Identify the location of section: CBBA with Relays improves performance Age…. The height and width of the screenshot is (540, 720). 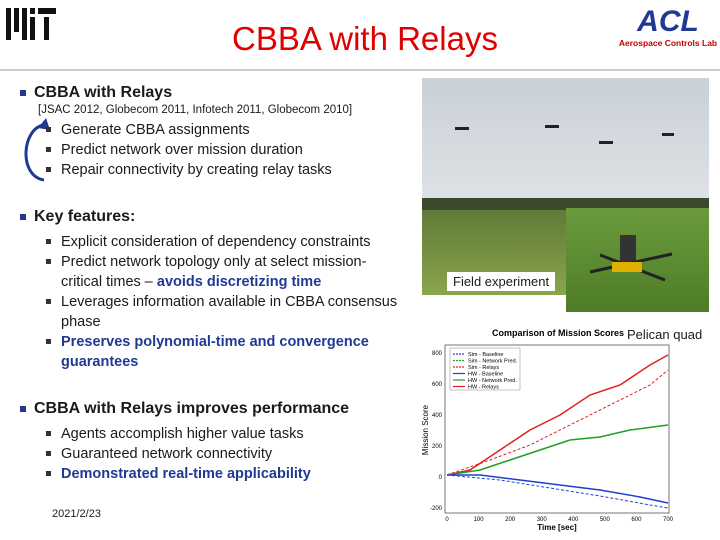
(218, 442).